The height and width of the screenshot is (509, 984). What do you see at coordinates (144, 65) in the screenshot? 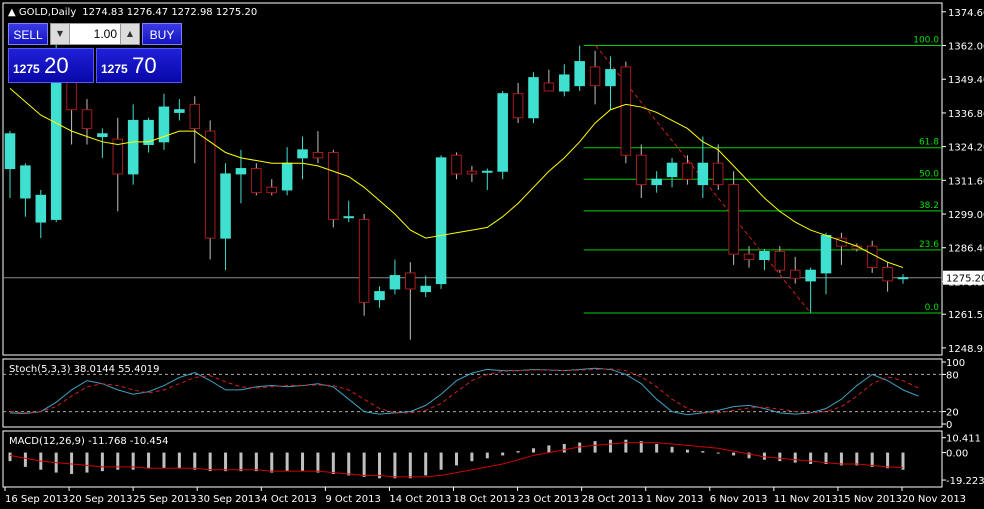
I see `buy-price-fraction: 70` at bounding box center [144, 65].